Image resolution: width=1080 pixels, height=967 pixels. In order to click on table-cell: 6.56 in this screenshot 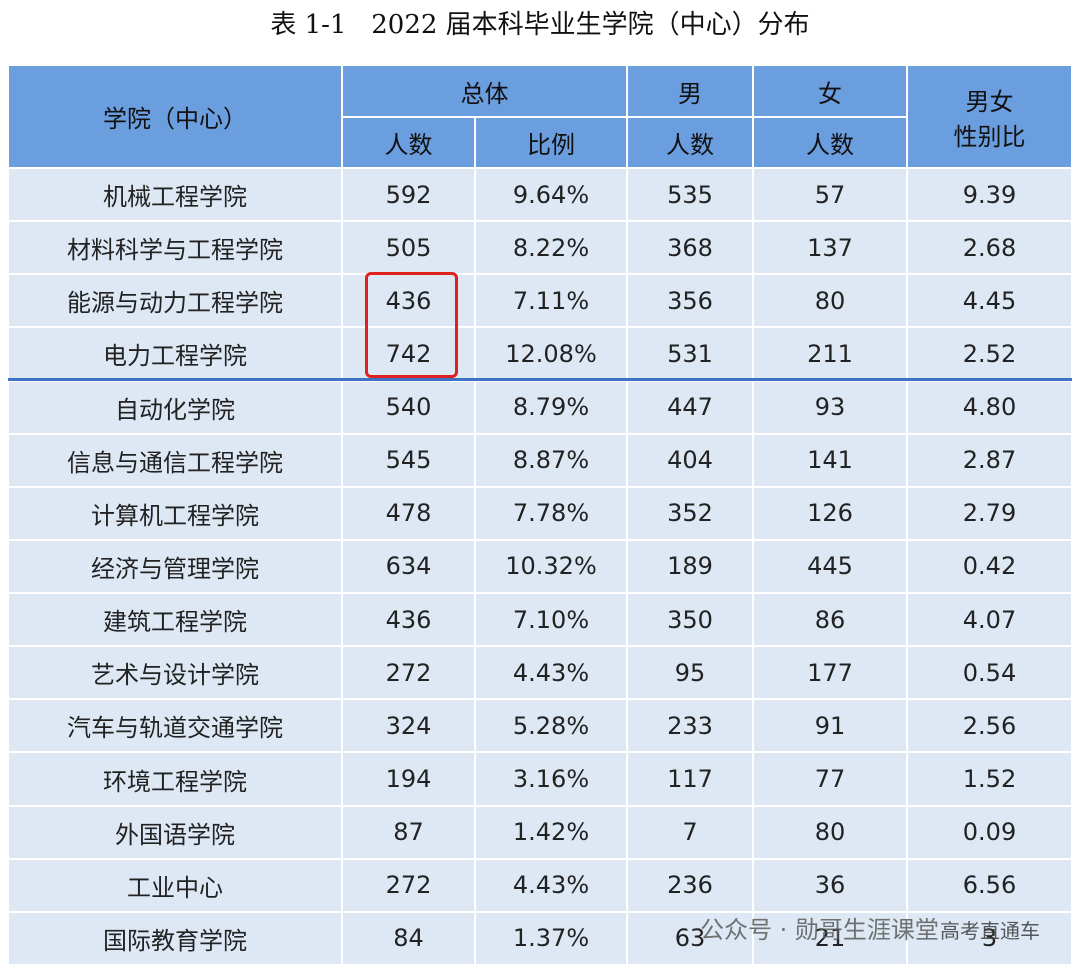, I will do `click(989, 885)`.